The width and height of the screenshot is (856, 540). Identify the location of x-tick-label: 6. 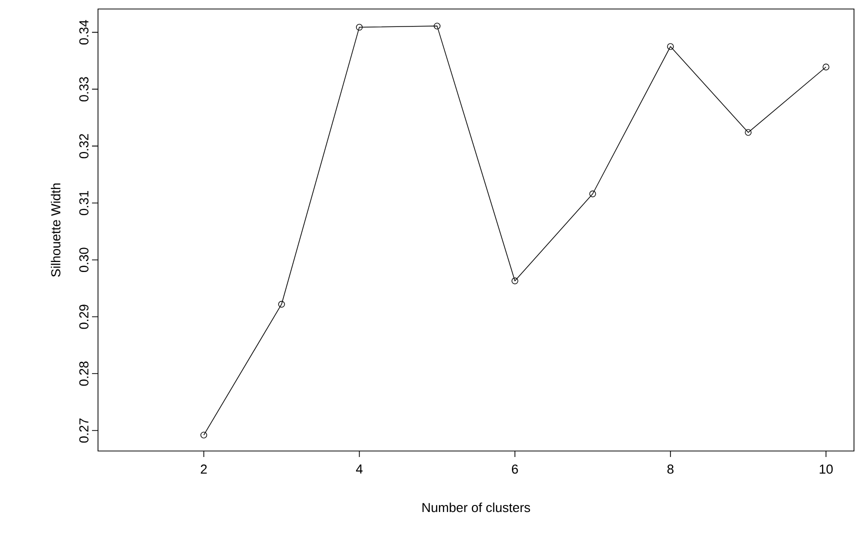
(515, 469).